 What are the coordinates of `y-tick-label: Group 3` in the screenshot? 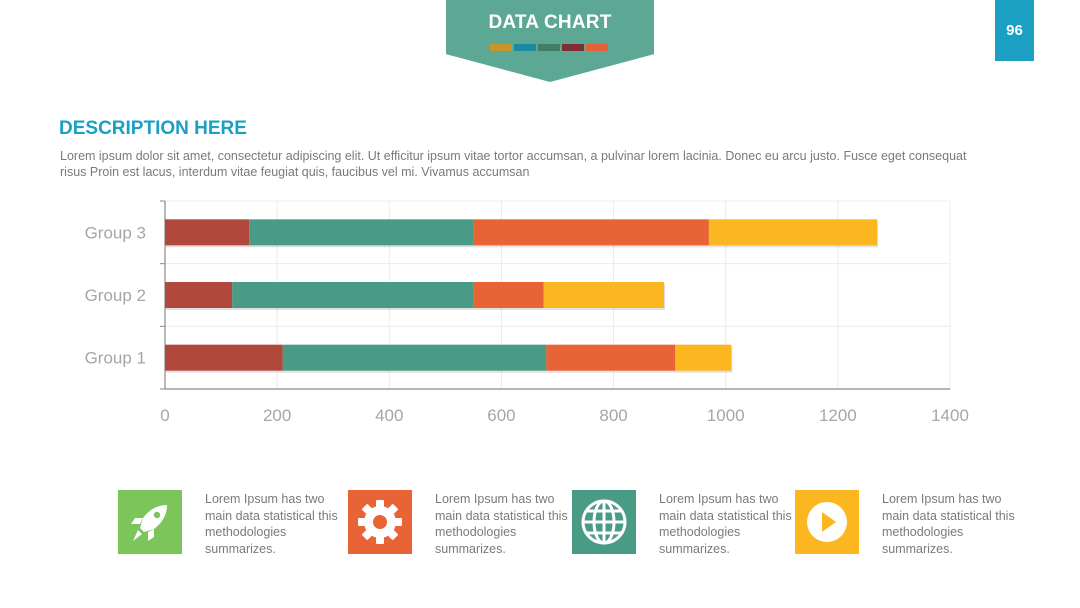 It's located at (115, 232).